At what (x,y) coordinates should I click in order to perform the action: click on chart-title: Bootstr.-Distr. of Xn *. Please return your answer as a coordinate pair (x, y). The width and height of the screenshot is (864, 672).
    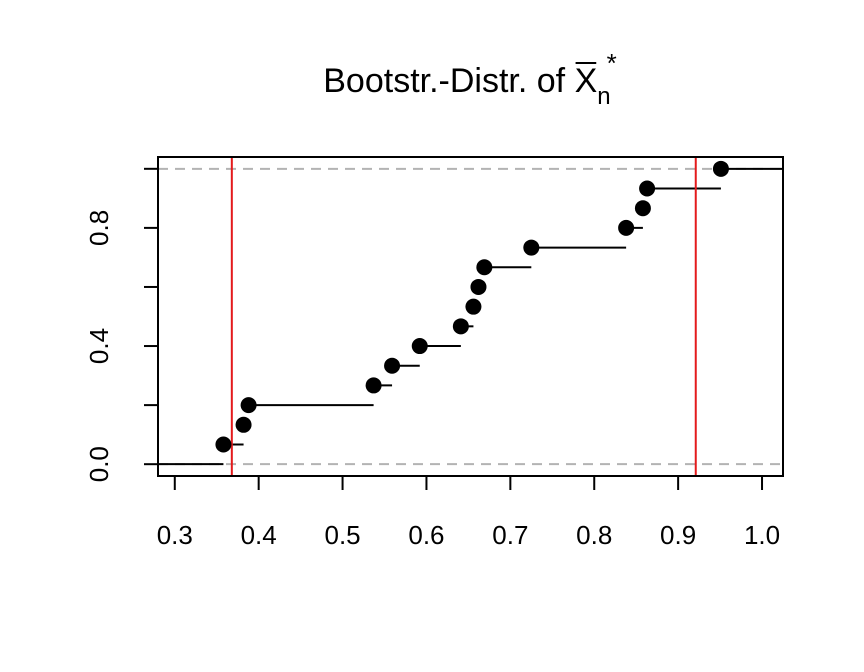
    Looking at the image, I should click on (469, 79).